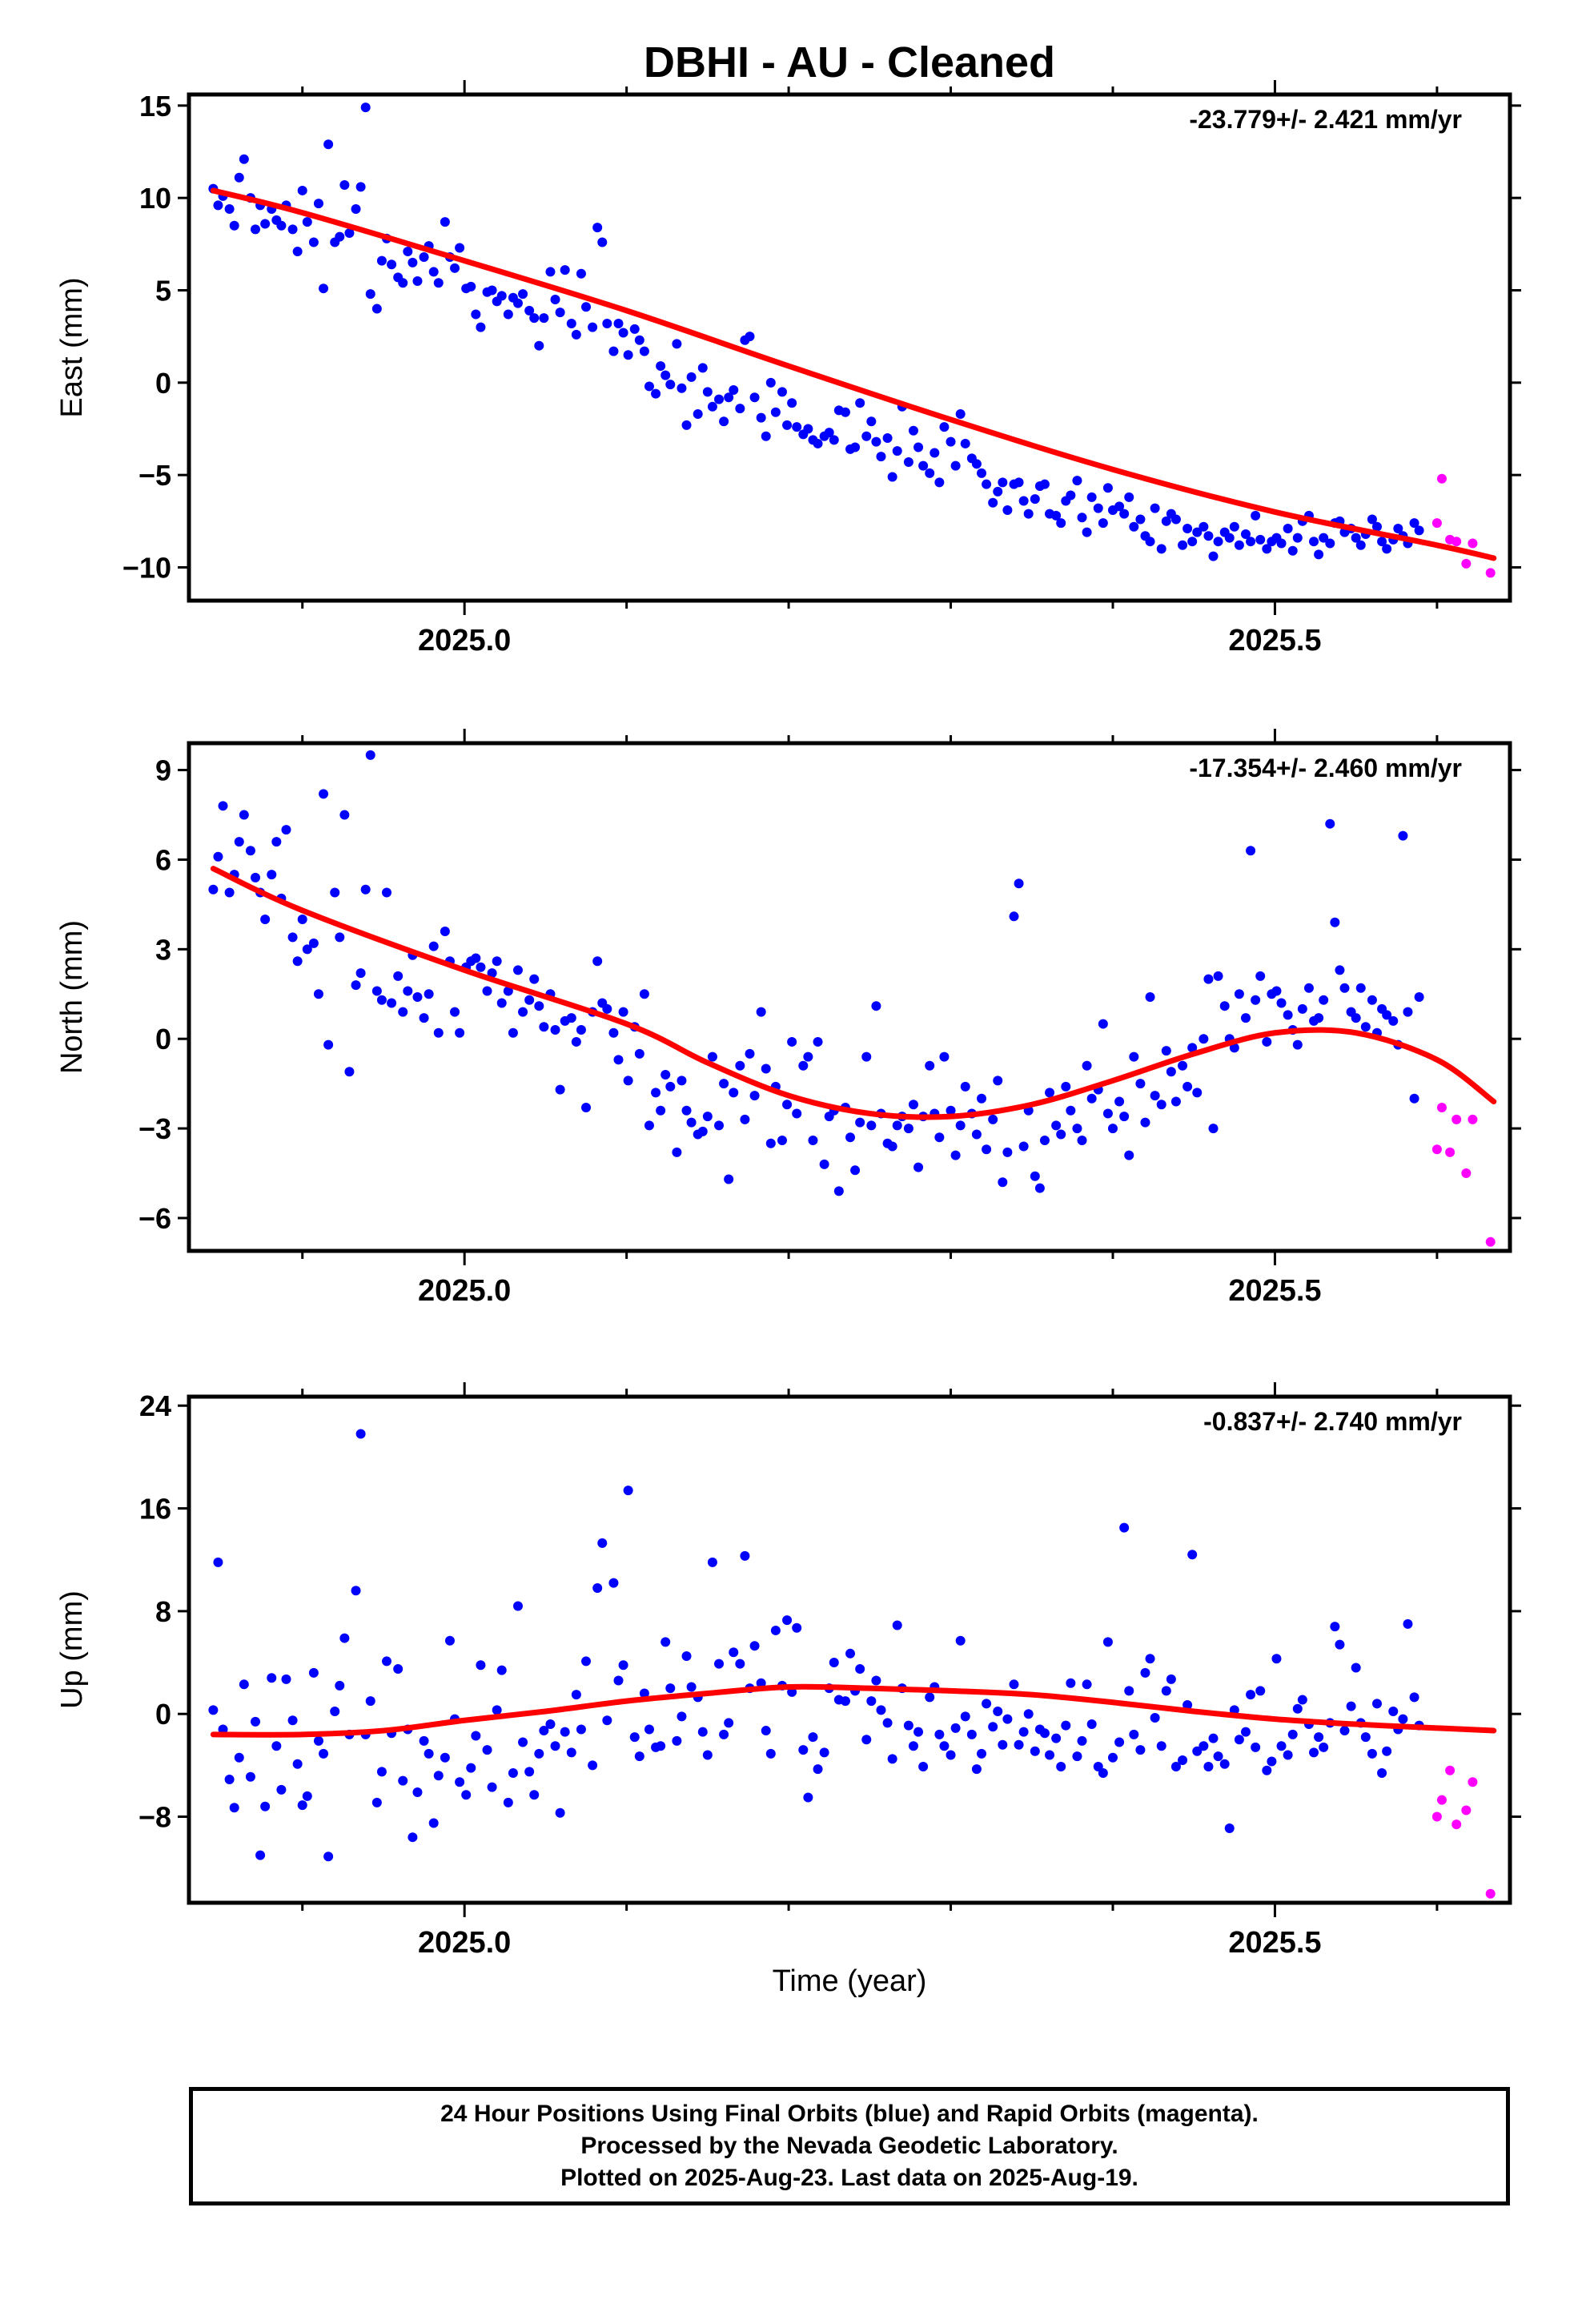 The width and height of the screenshot is (1582, 2324). What do you see at coordinates (72, 997) in the screenshot?
I see `north-y-axis-label: North (mm)` at bounding box center [72, 997].